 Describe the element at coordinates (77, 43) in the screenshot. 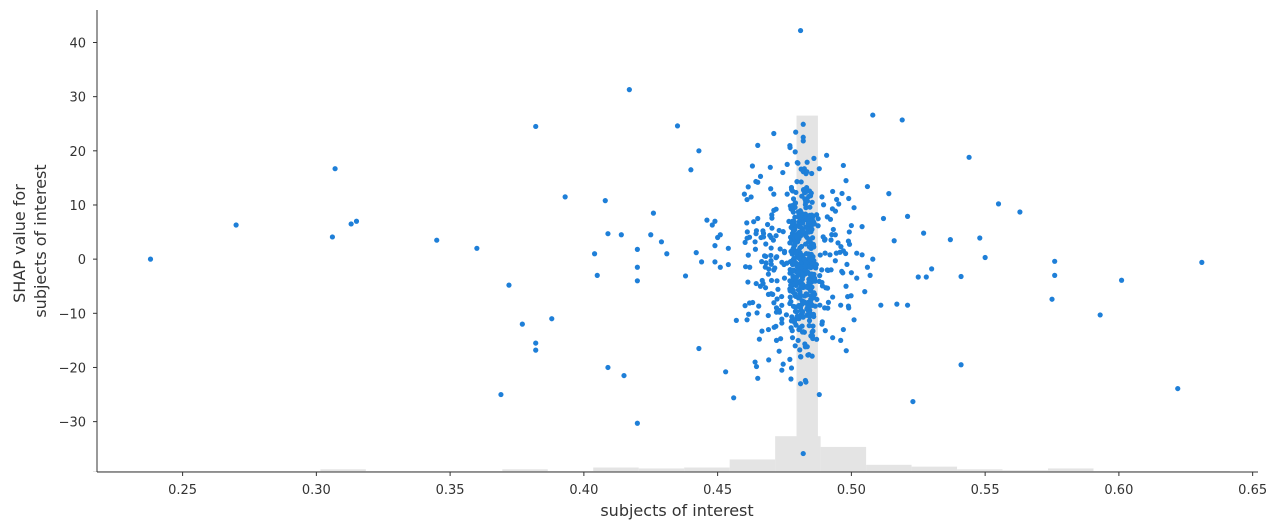

I see `y-tick-label: 40` at that location.